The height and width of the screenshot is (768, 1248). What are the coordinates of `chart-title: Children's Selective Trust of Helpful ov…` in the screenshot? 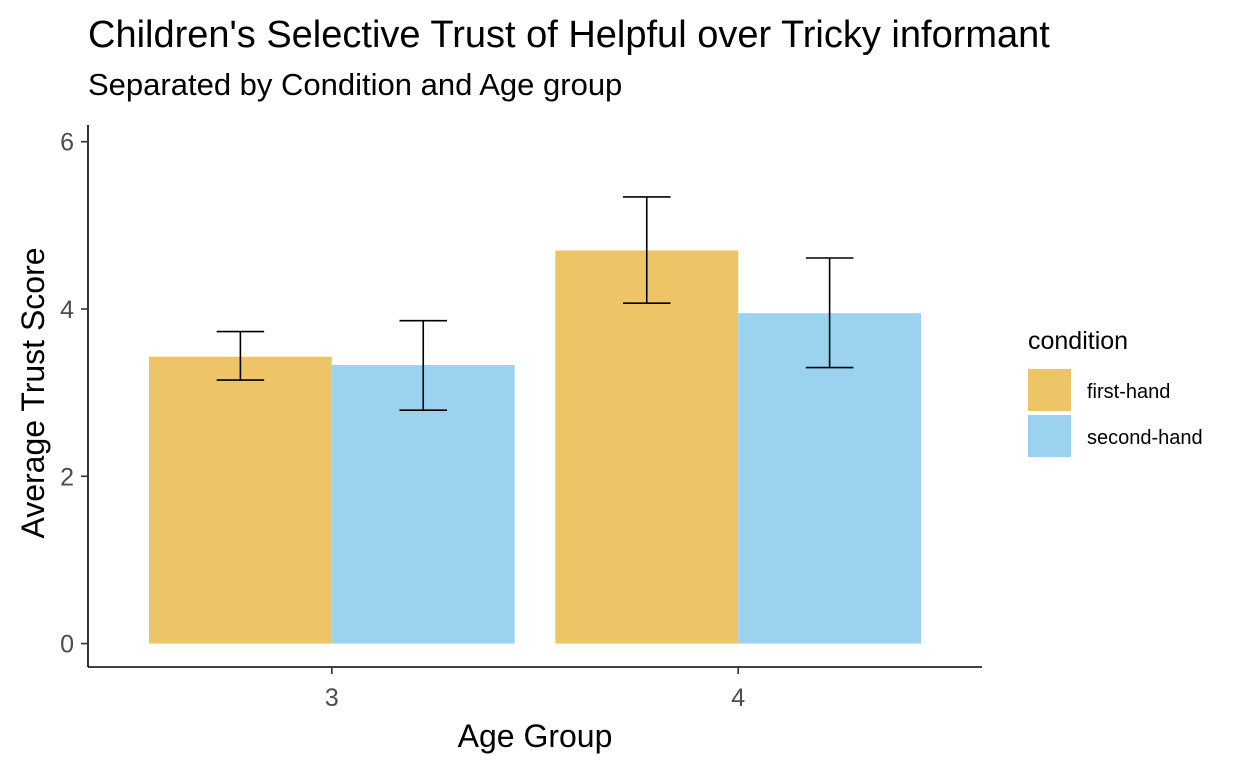 It's located at (569, 35).